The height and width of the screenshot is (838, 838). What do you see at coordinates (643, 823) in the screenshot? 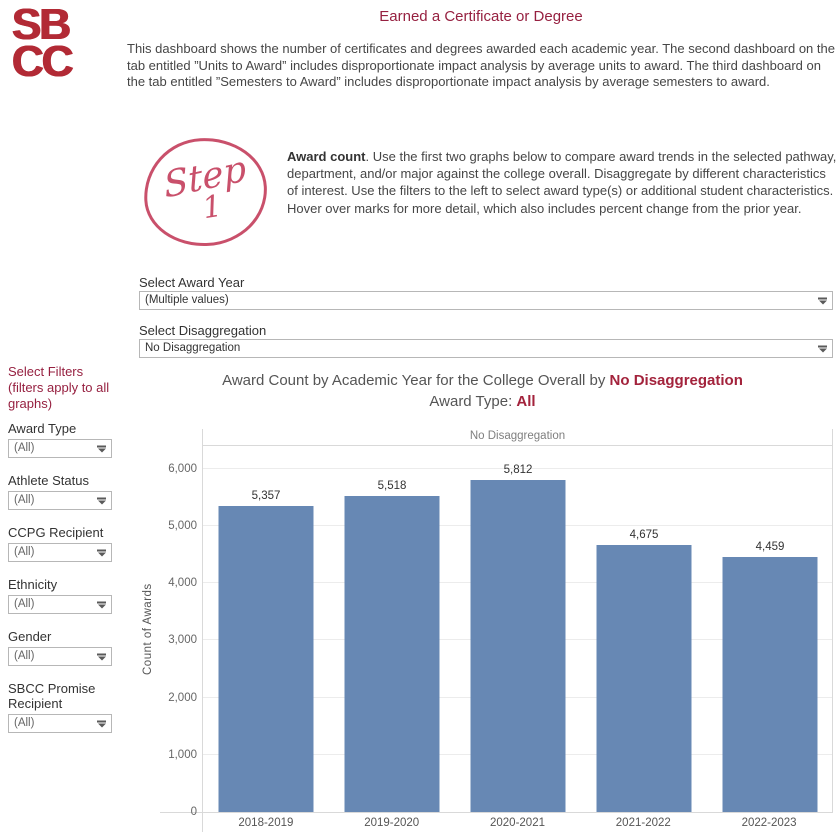
I see `x-axis-category-label: 2021-2022` at bounding box center [643, 823].